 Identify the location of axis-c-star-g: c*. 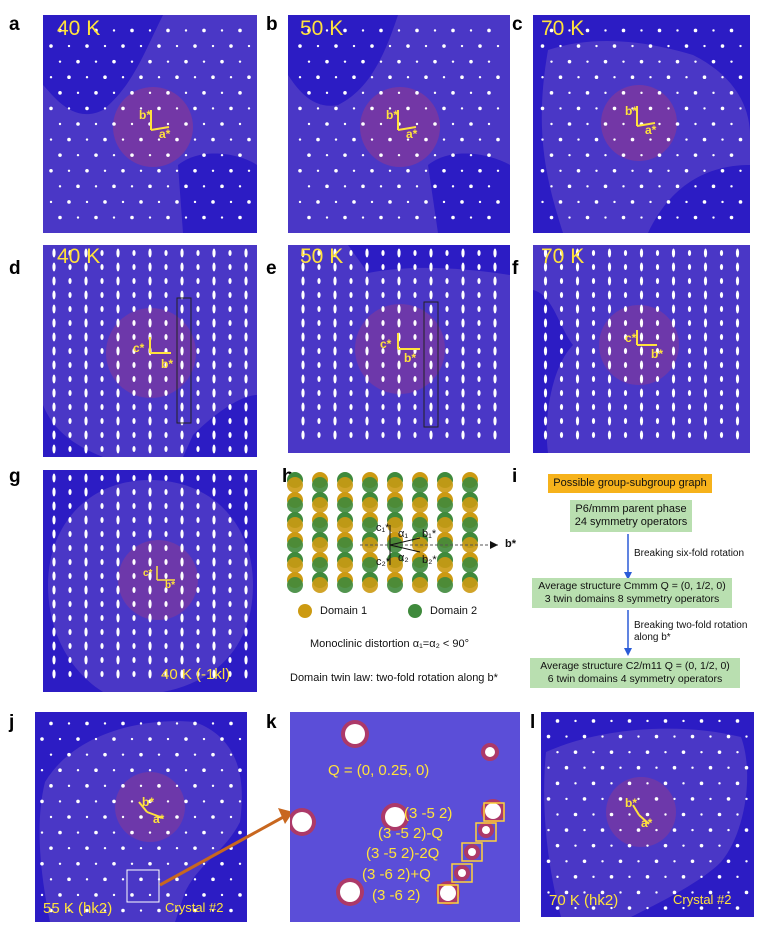
(148, 573).